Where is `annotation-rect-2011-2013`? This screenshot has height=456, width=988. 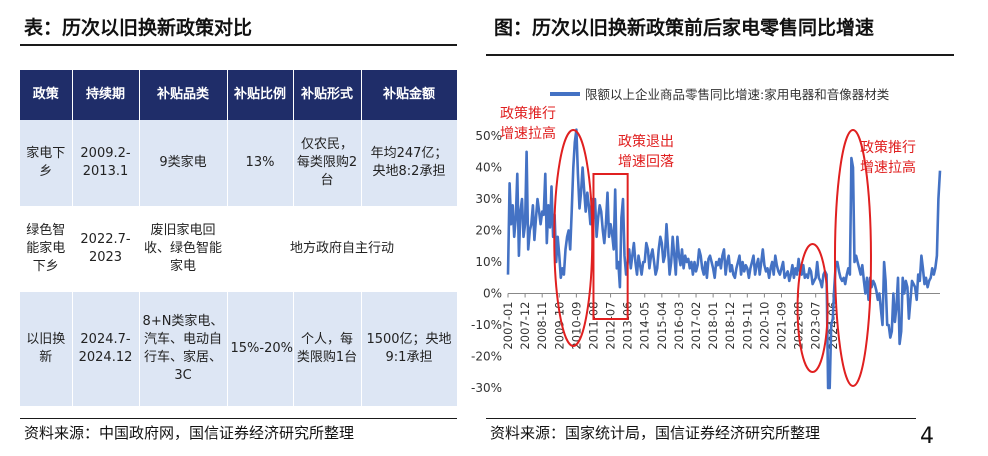
annotation-rect-2011-2013 is located at coordinates (610, 246).